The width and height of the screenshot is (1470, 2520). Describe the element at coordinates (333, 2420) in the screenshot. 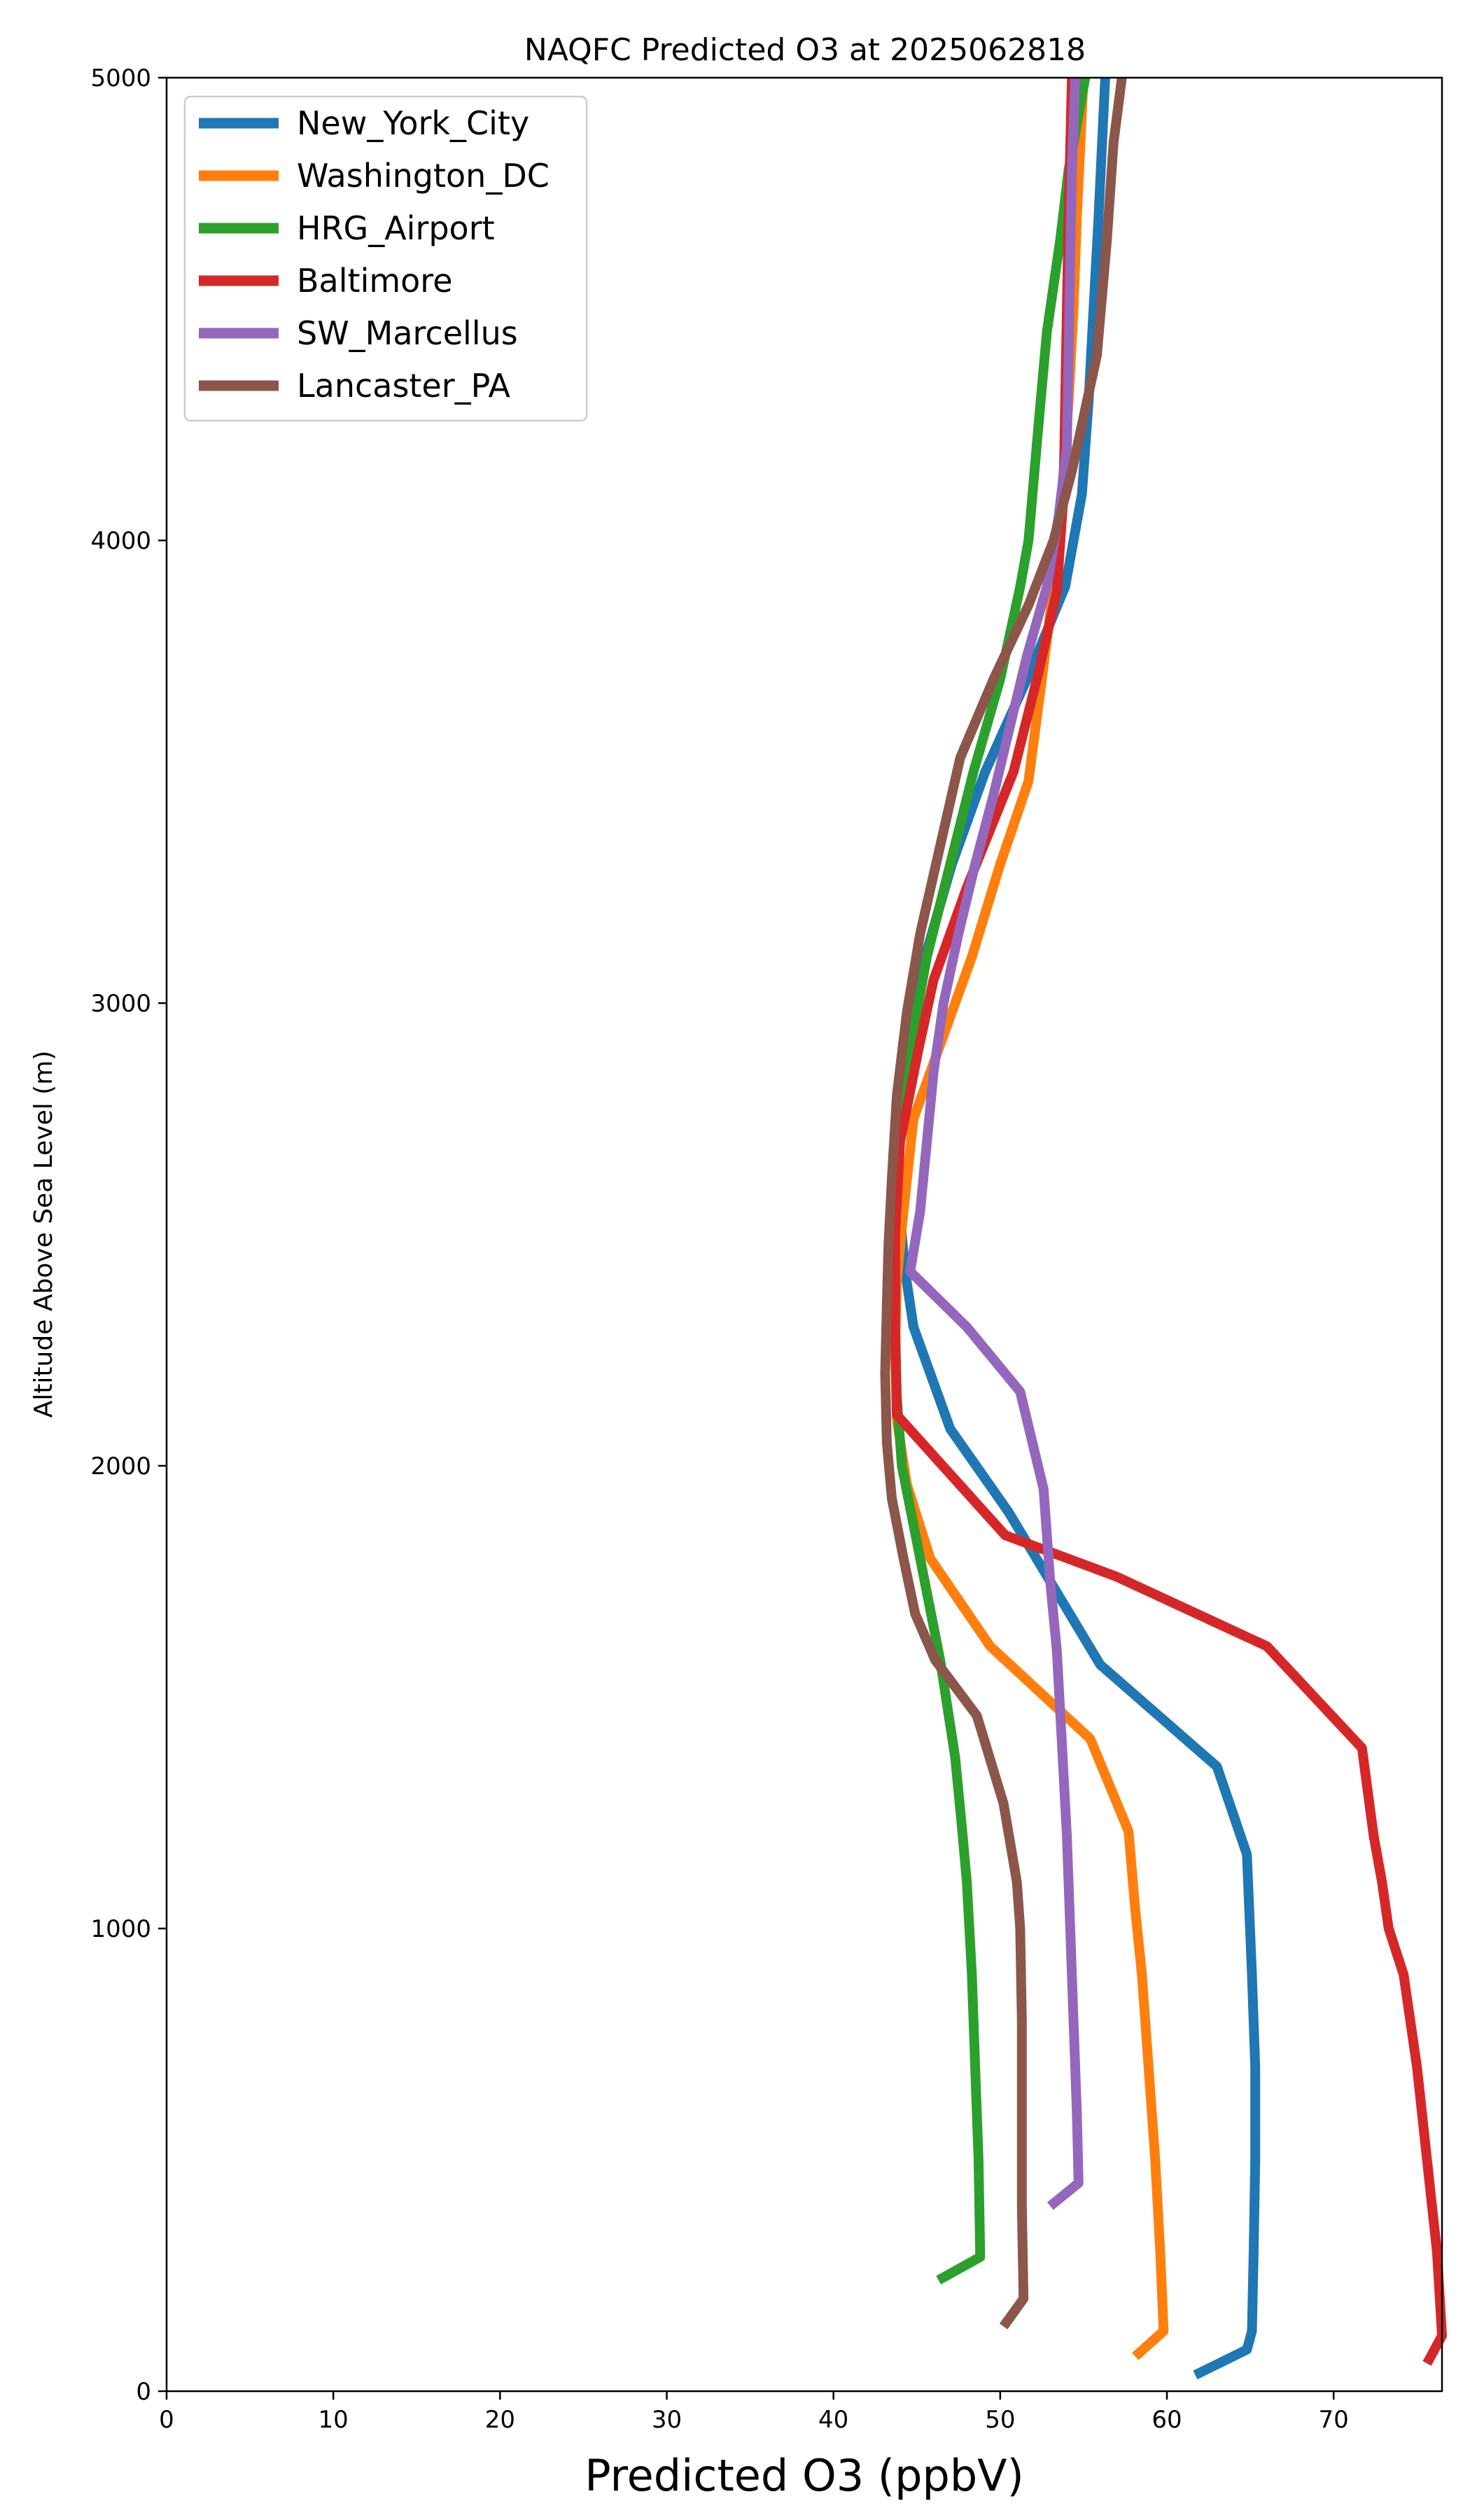

I see `x-tick-label: 10` at that location.